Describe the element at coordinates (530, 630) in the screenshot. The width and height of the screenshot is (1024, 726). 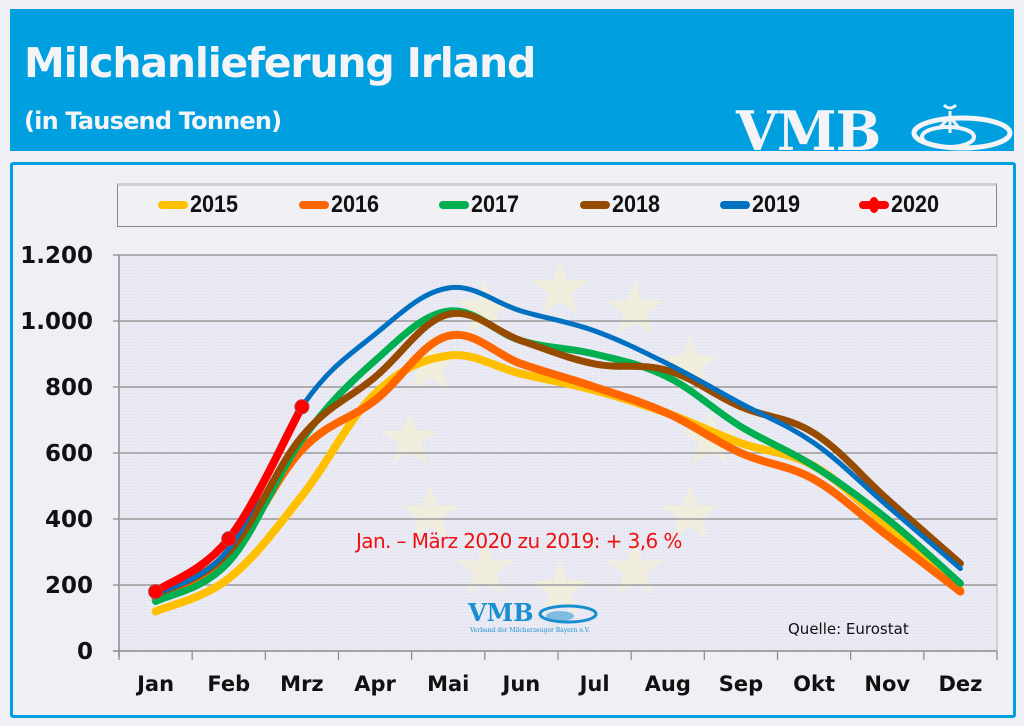
I see `watermark-logo-subtext: Verband der Milcherzeuger Bayern e.V.` at that location.